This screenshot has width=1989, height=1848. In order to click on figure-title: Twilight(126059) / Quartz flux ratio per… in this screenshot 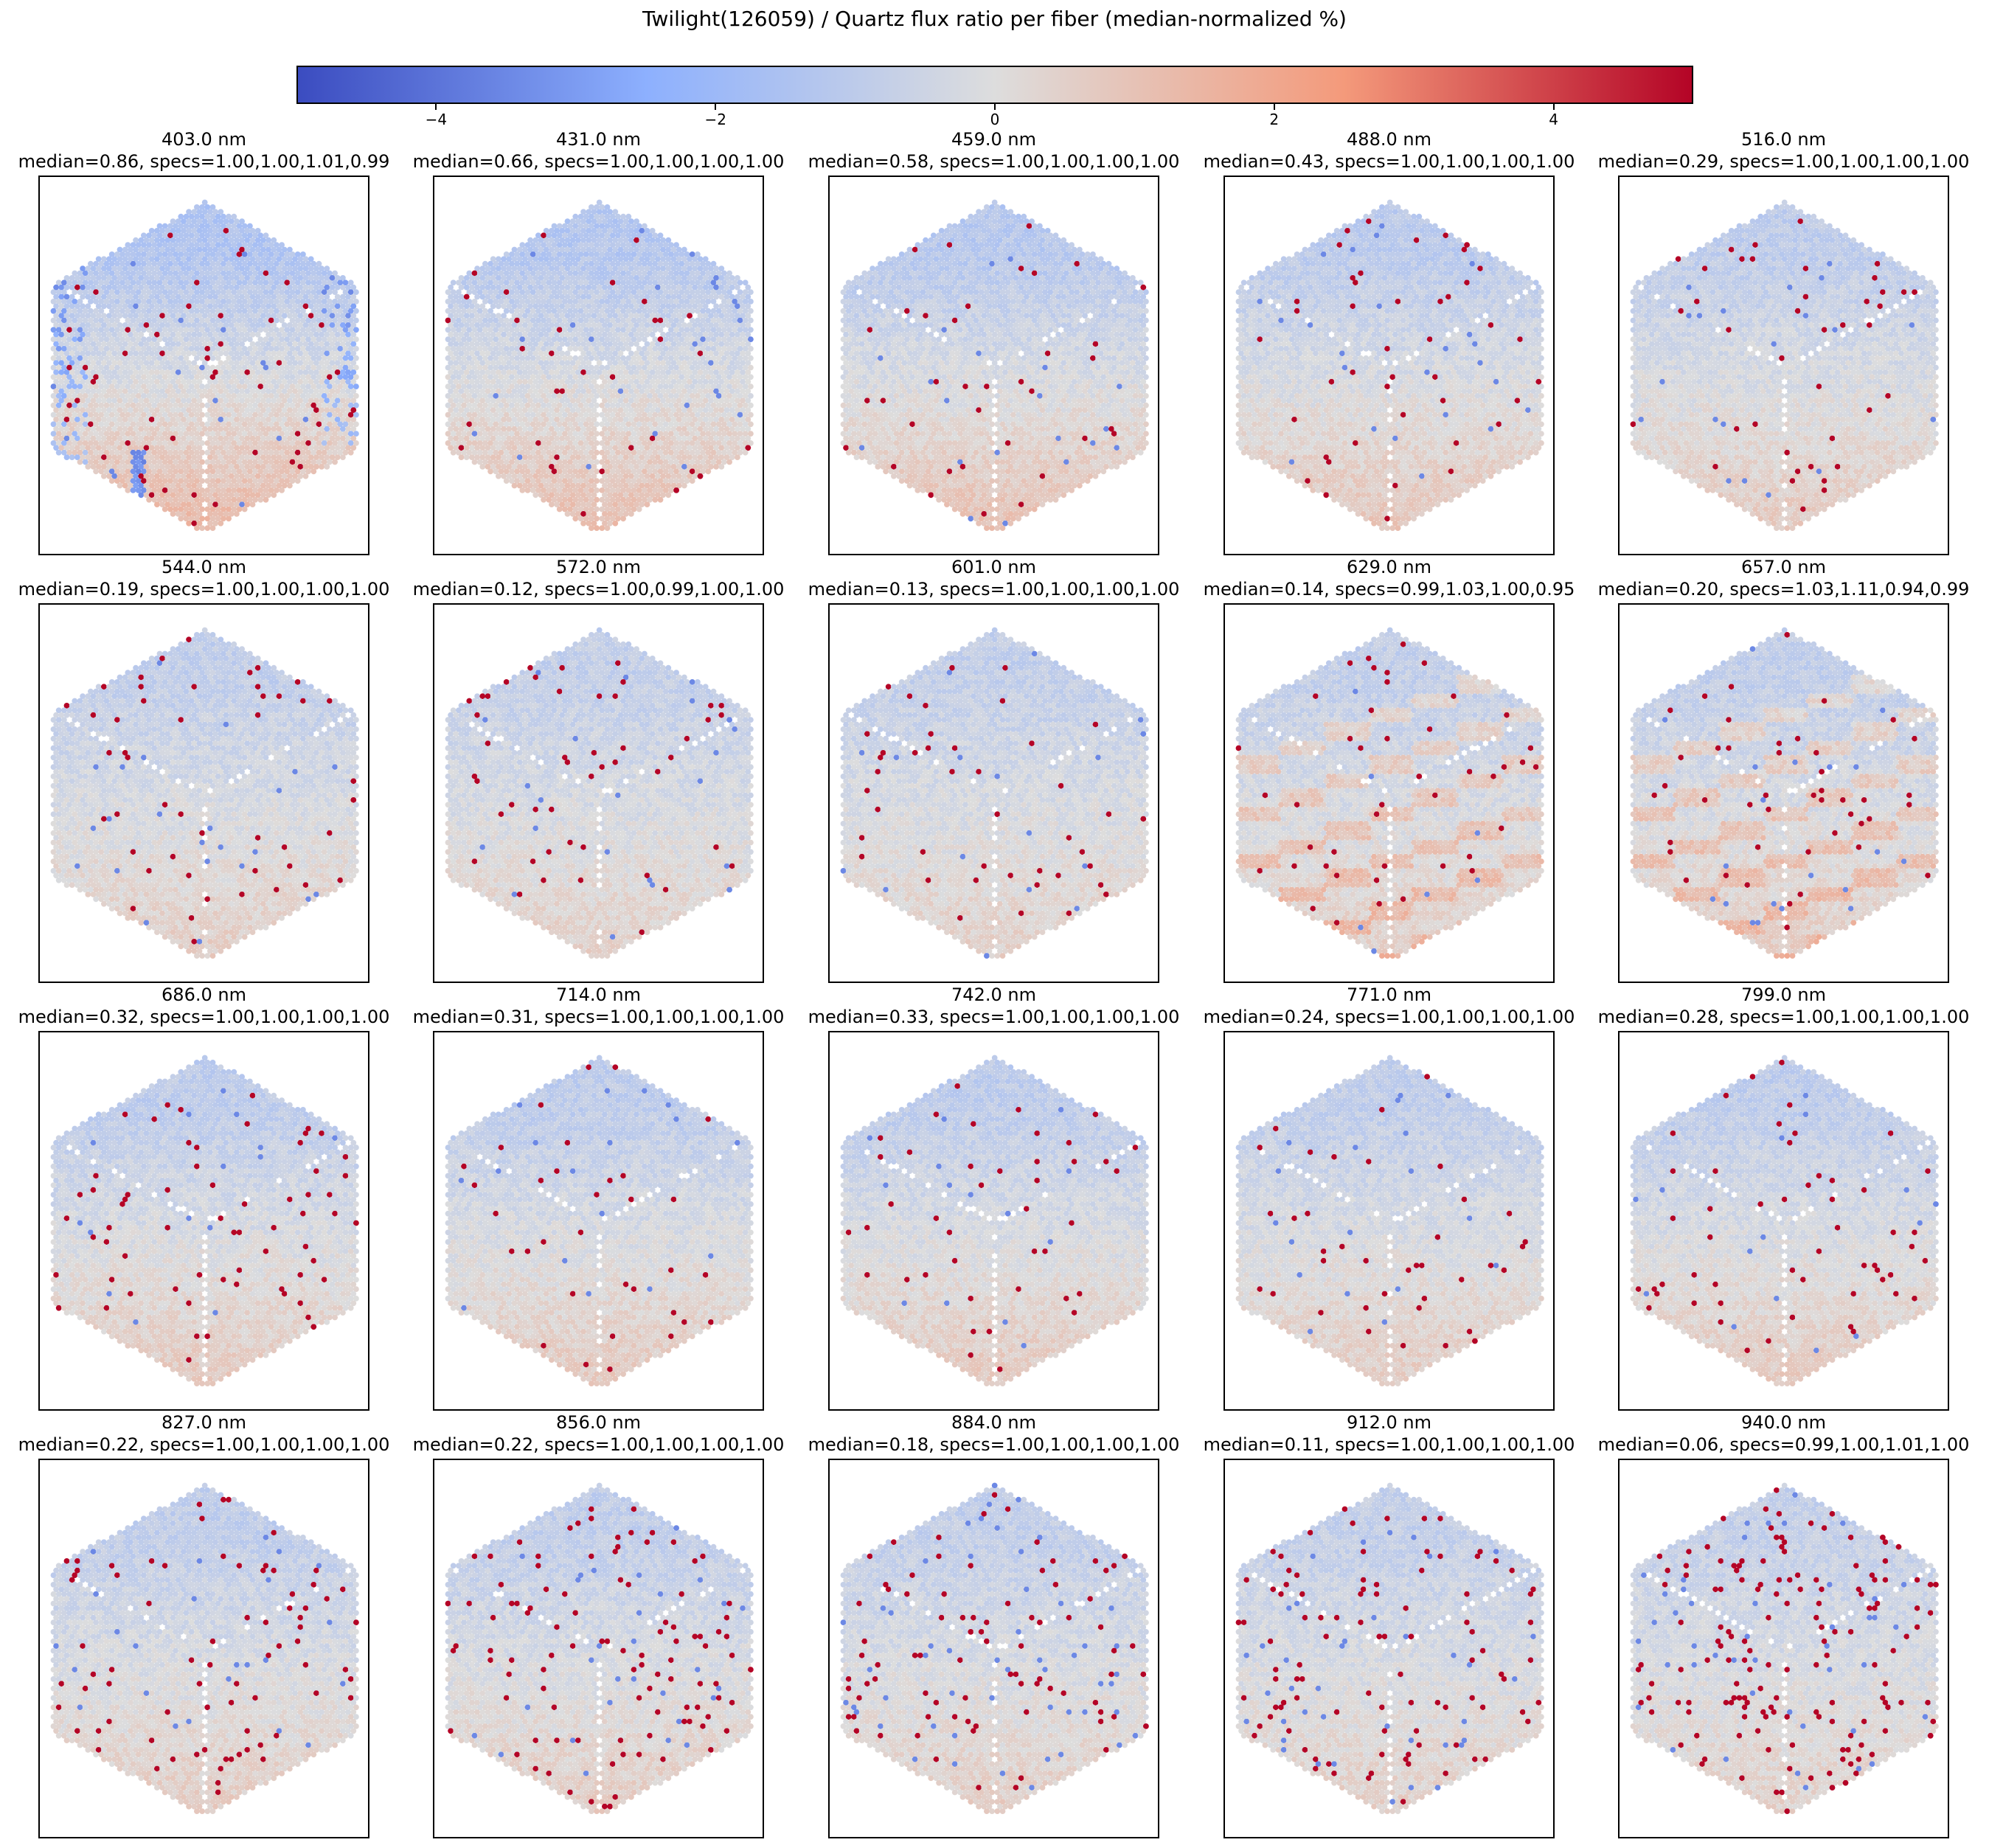, I will do `click(994, 19)`.